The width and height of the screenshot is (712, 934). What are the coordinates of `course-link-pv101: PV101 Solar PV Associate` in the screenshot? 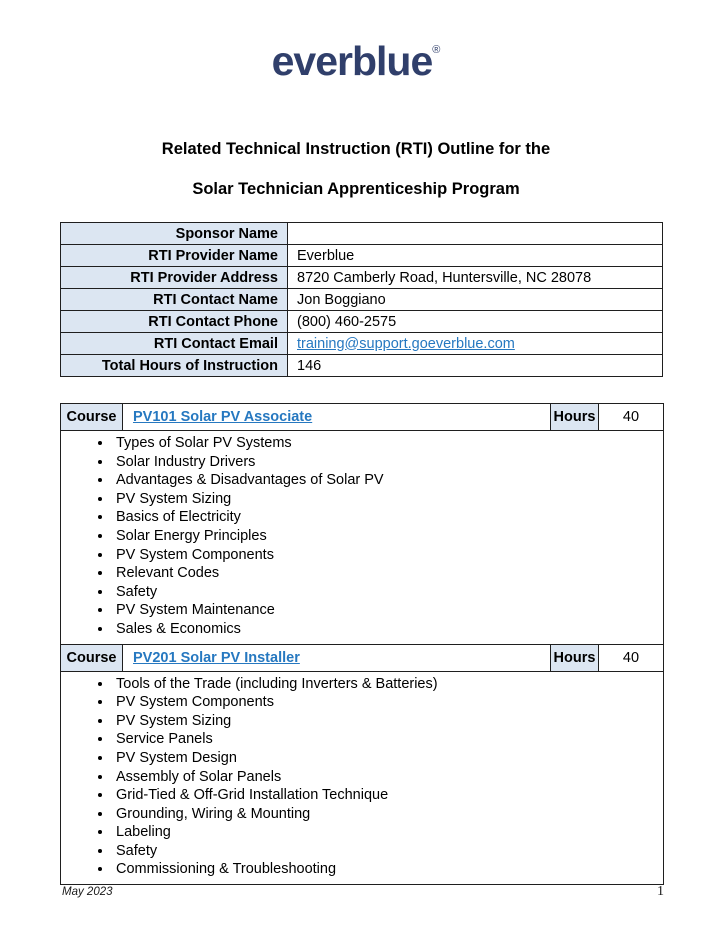 It's located at (223, 417).